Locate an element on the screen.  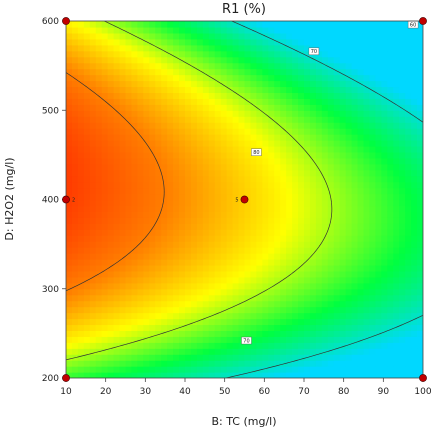
x-tick-label: 70 is located at coordinates (304, 392).